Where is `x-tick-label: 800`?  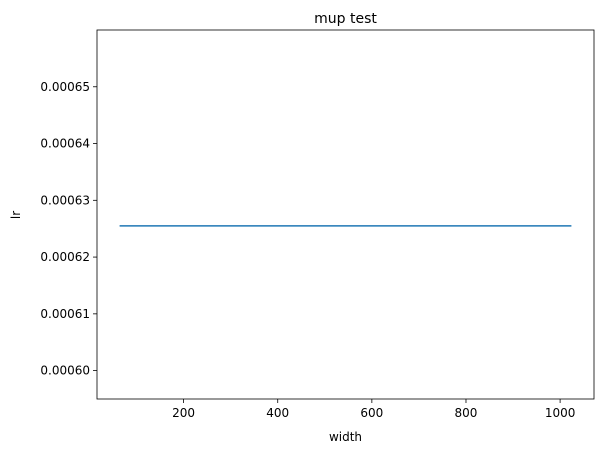 x-tick-label: 800 is located at coordinates (466, 413).